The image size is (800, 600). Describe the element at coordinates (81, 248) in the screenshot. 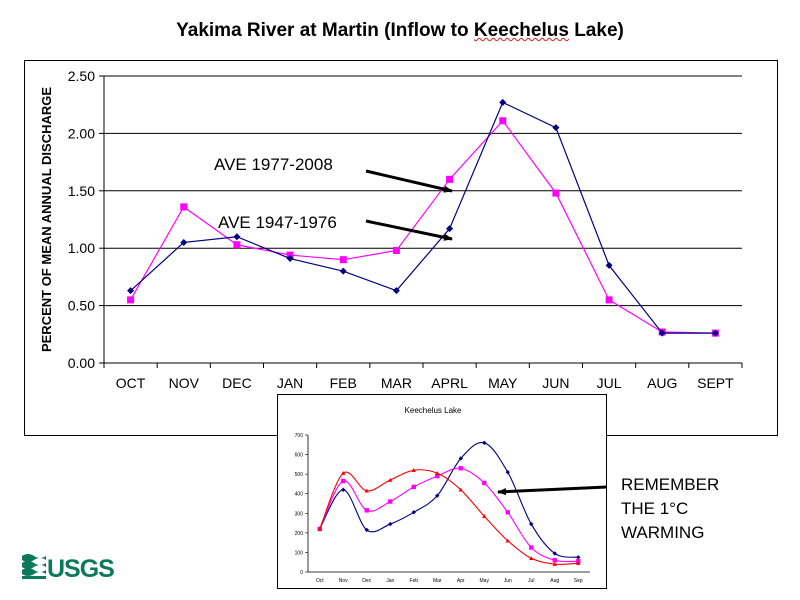

I see `y-tick-label: 1.00` at that location.